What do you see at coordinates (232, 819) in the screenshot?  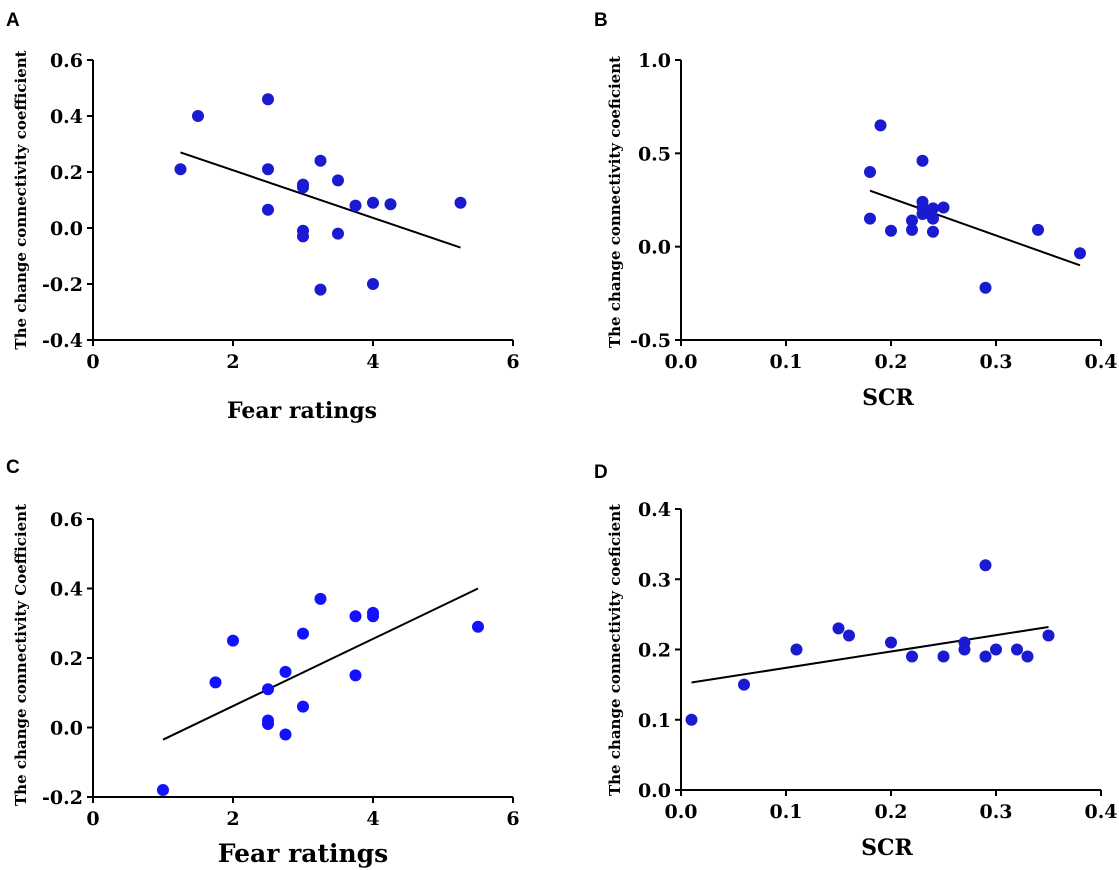 I see `panel-c-x-tick-label: 2` at bounding box center [232, 819].